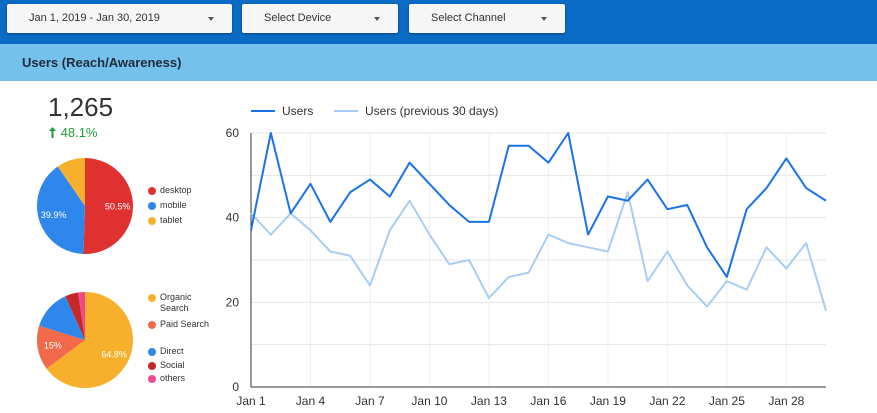  What do you see at coordinates (173, 378) in the screenshot?
I see `channel-legend-label: others` at bounding box center [173, 378].